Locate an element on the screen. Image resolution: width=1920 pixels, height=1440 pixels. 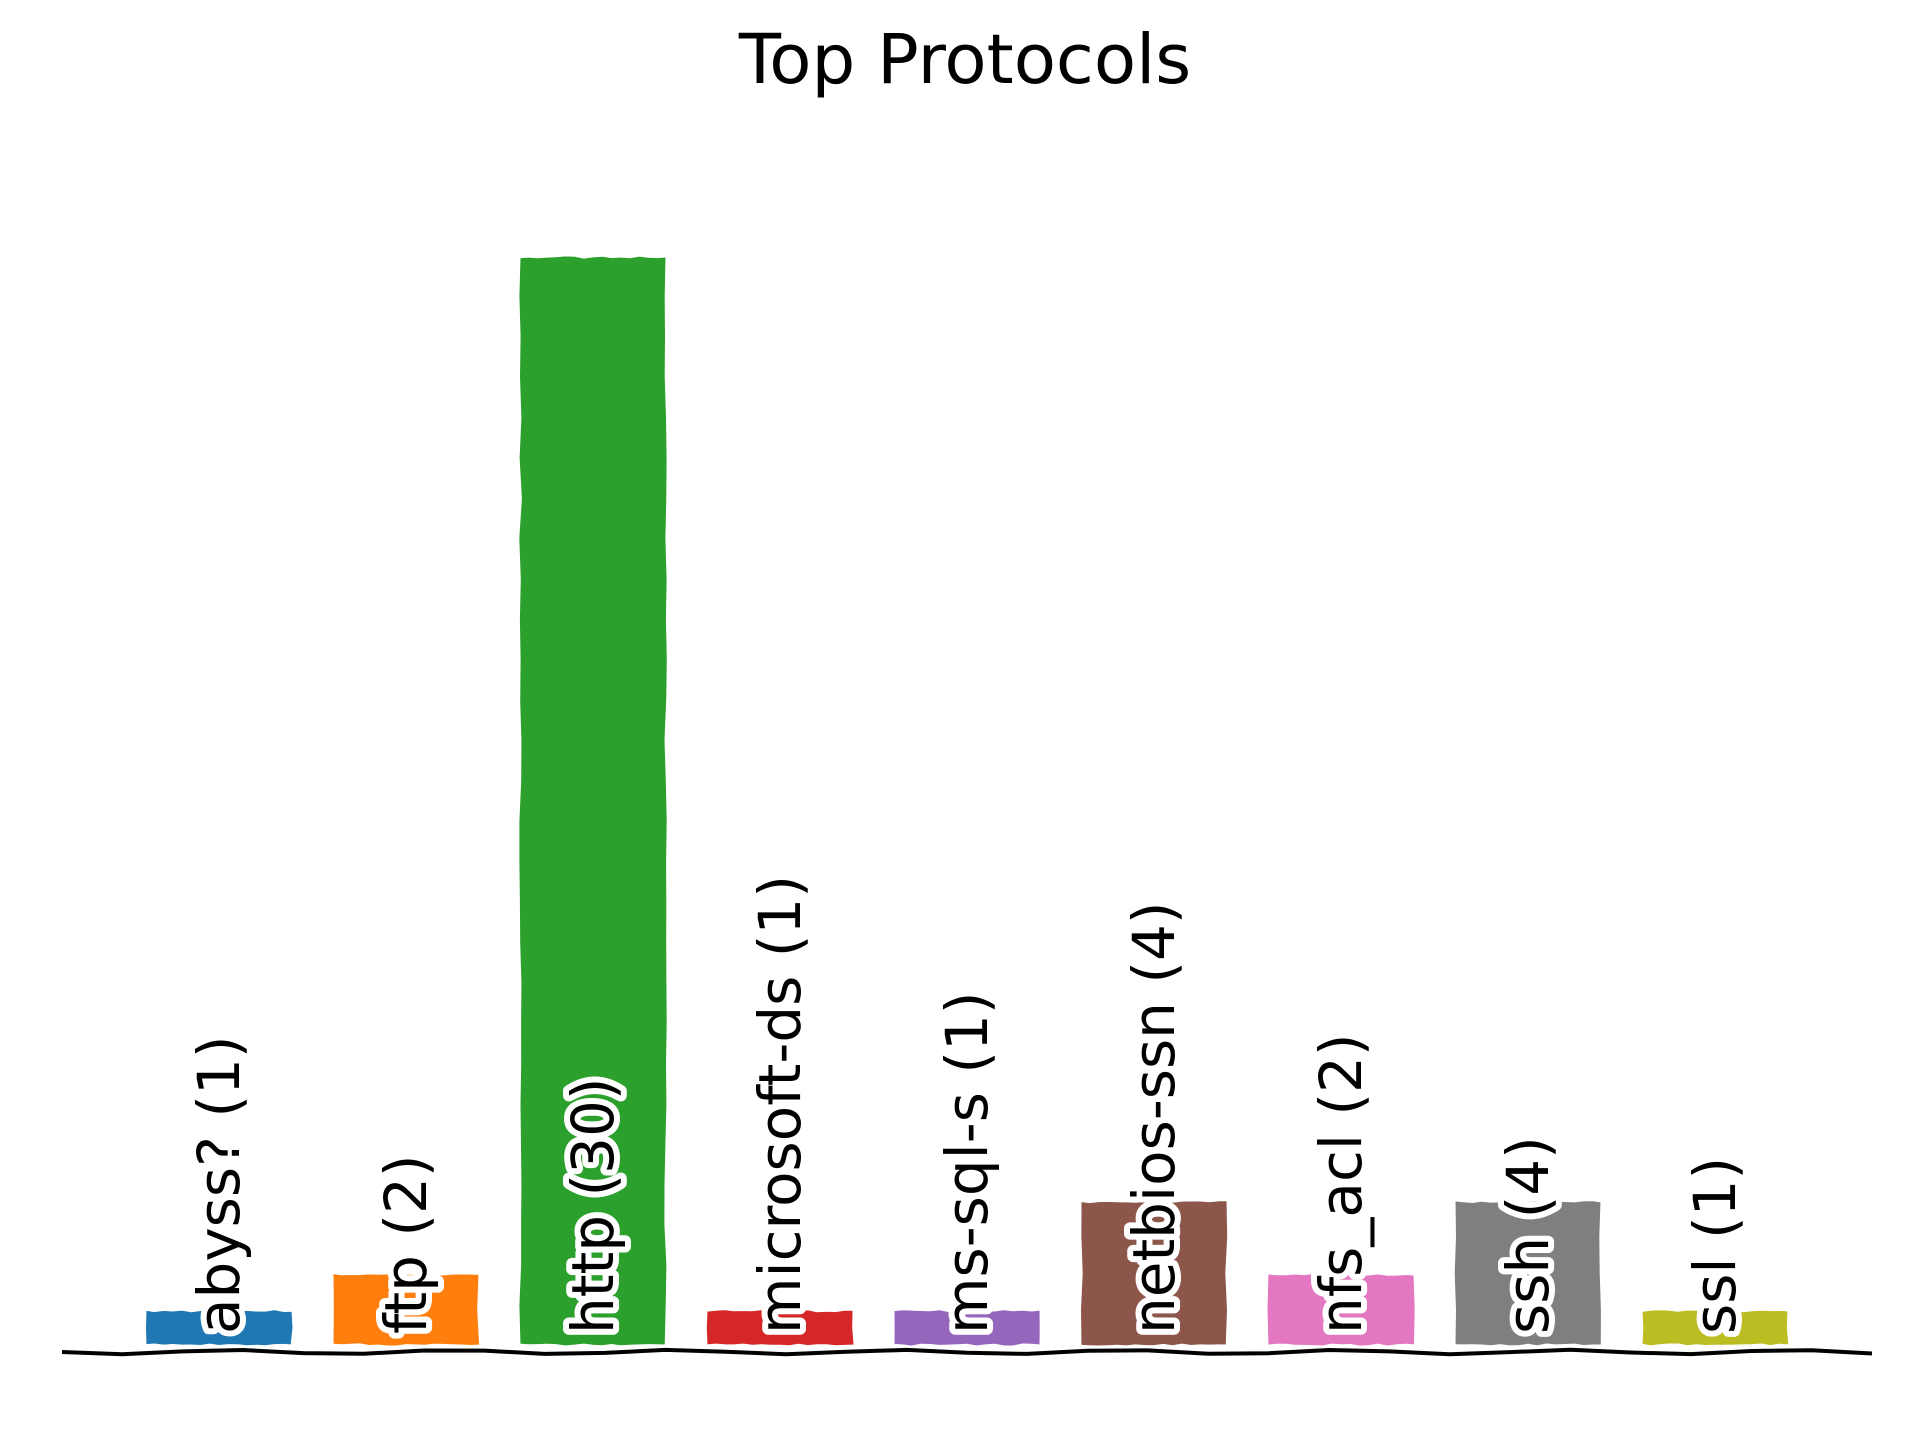
bar-http is located at coordinates (593, 801).